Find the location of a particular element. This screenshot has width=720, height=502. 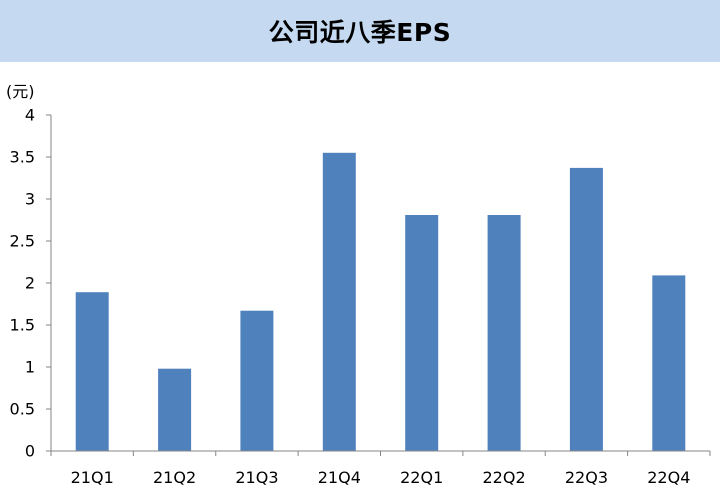

y-axis-unit-label: (元) is located at coordinates (20, 91).